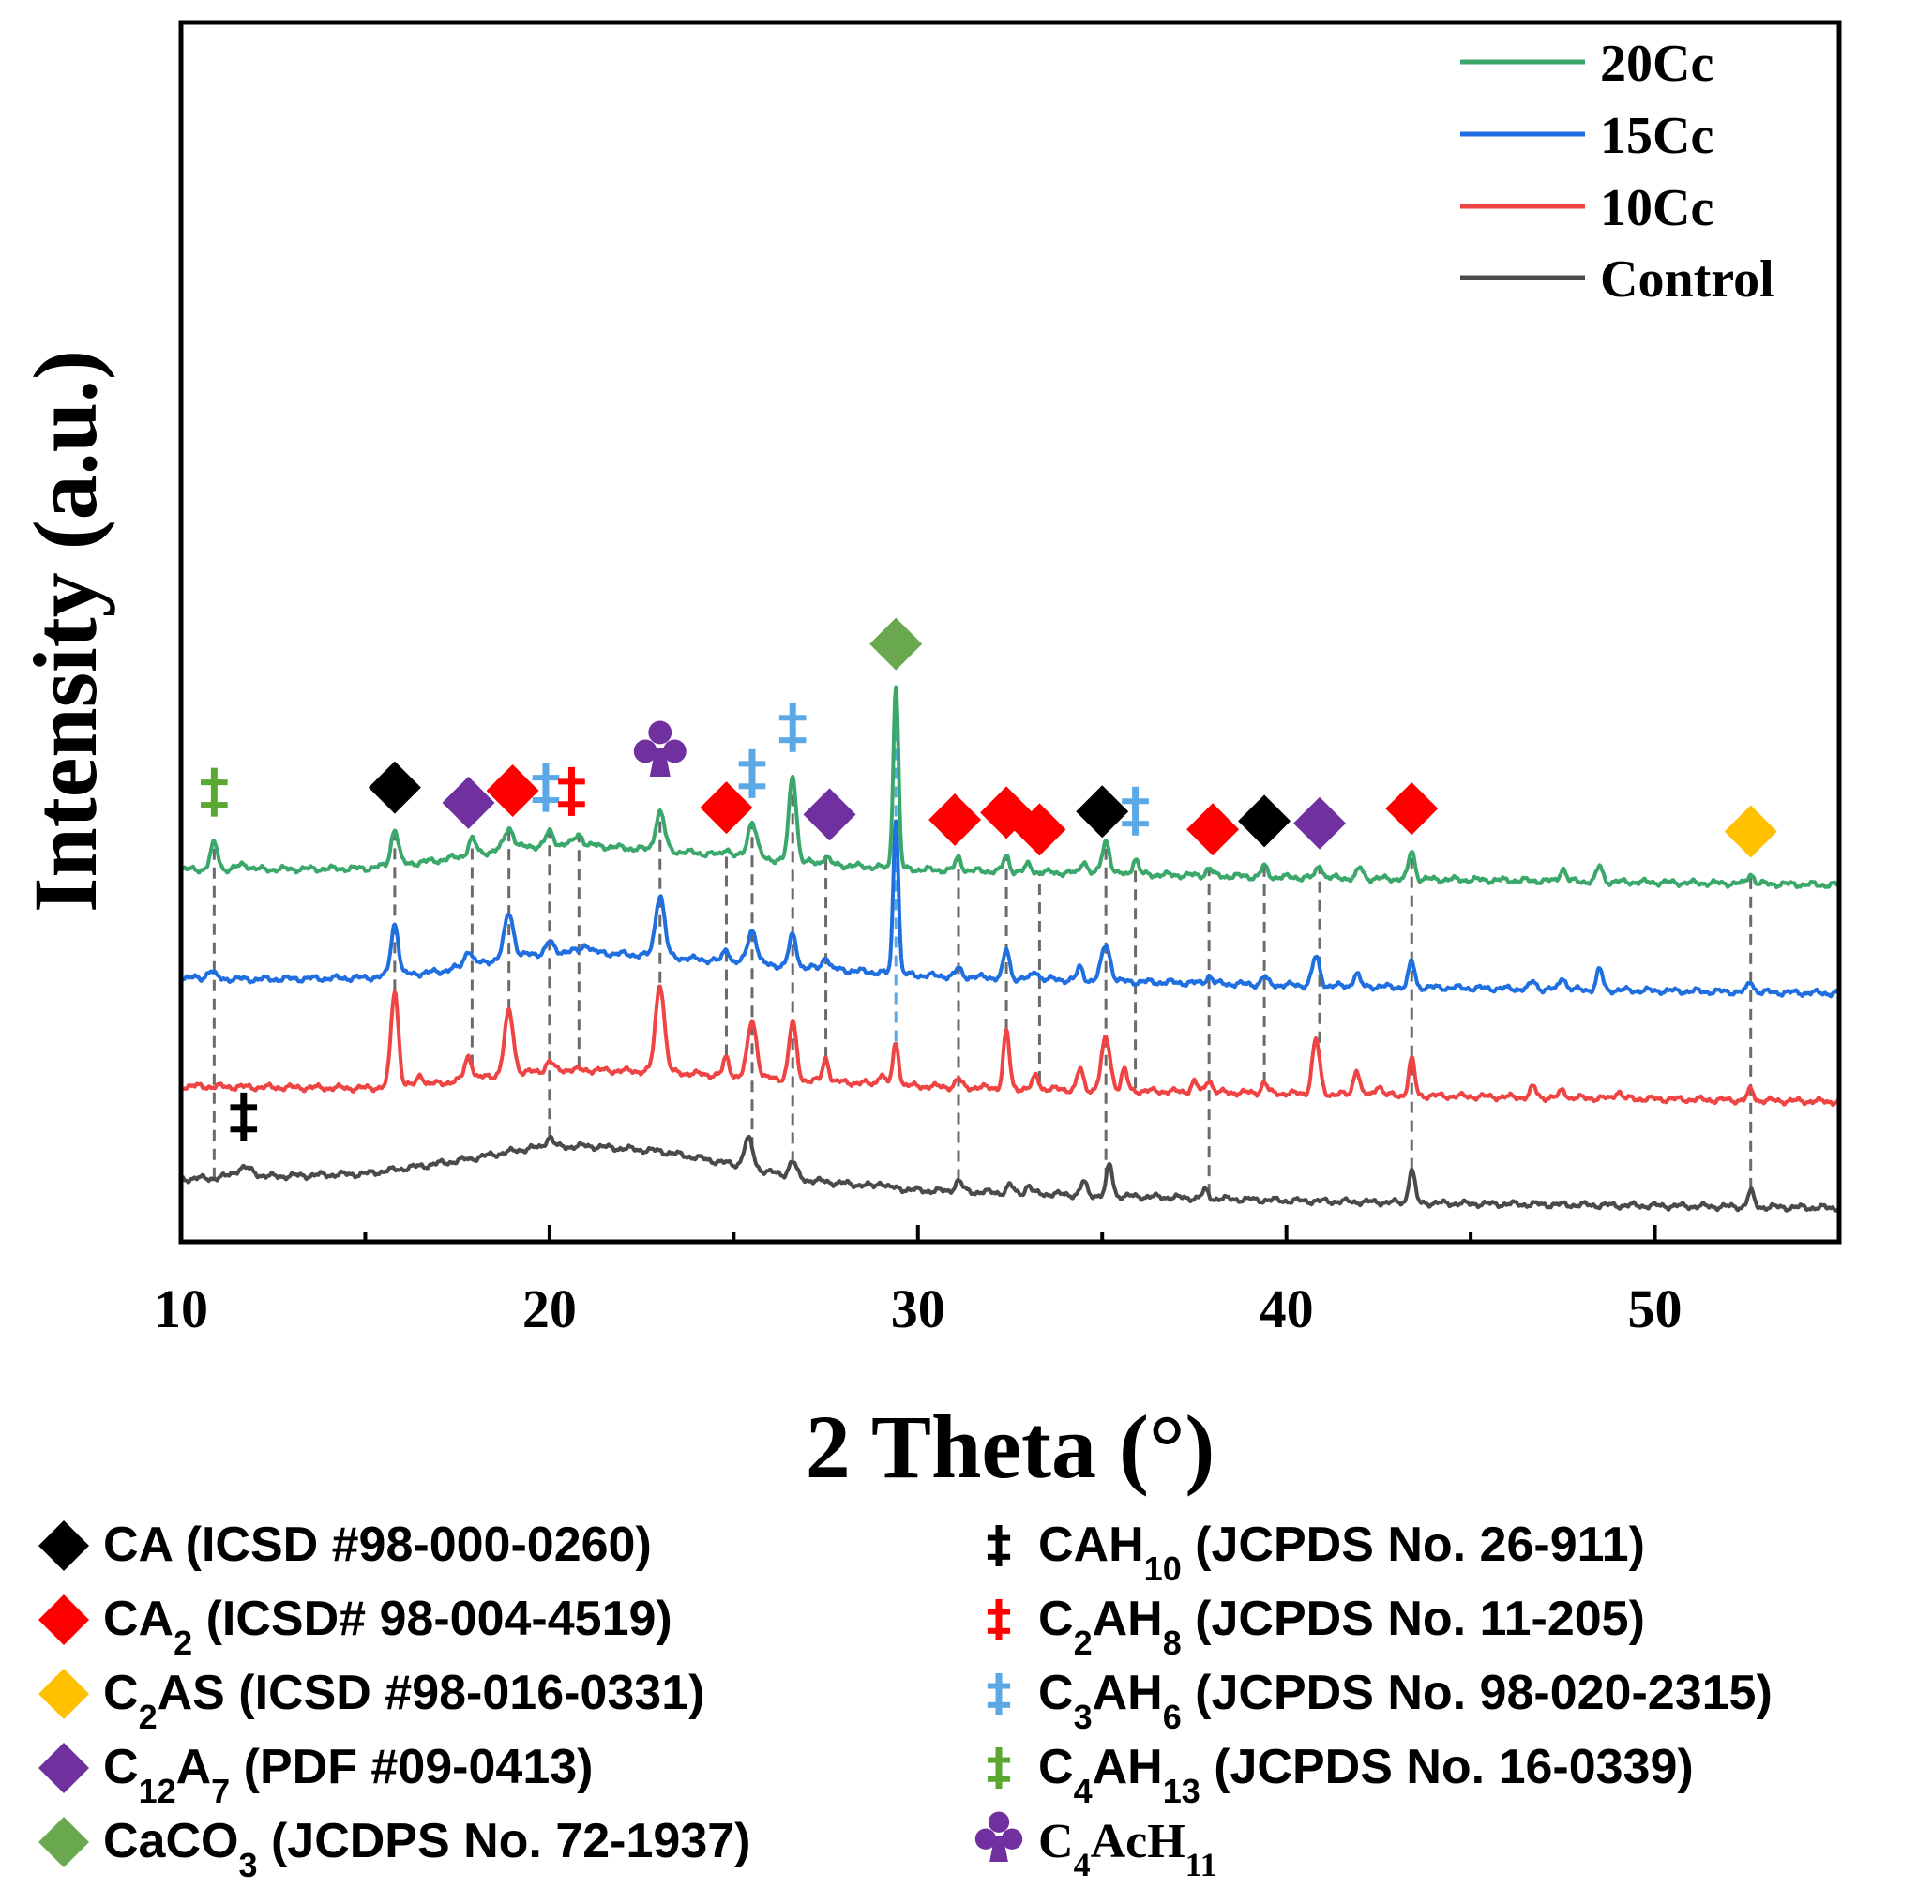 This screenshot has height=1904, width=1932. Describe the element at coordinates (1091, 1545) in the screenshot. I see `phase-text: CAH` at that location.